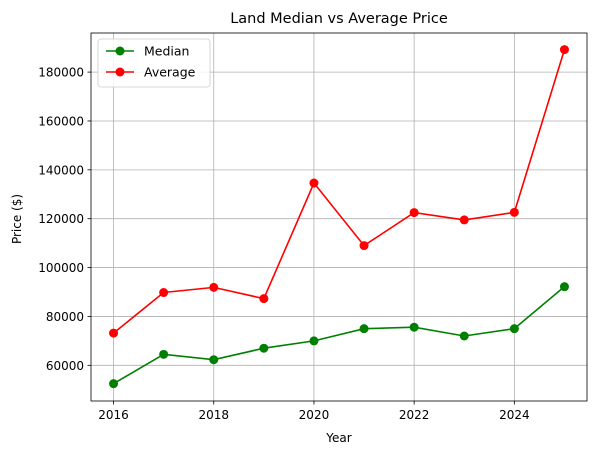 The width and height of the screenshot is (598, 455). I want to click on y-axis-label: Price ($), so click(17, 219).